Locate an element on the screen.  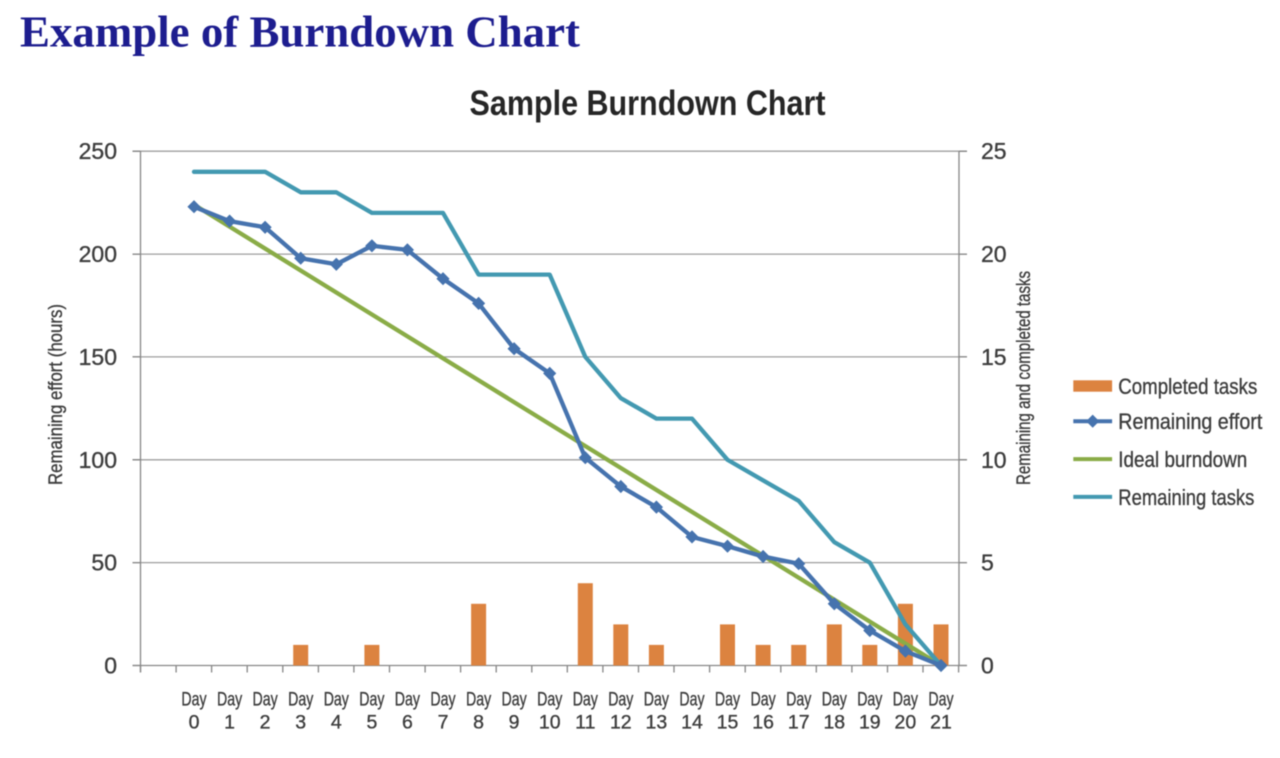
svg-text: 1 is located at coordinates (229, 723).